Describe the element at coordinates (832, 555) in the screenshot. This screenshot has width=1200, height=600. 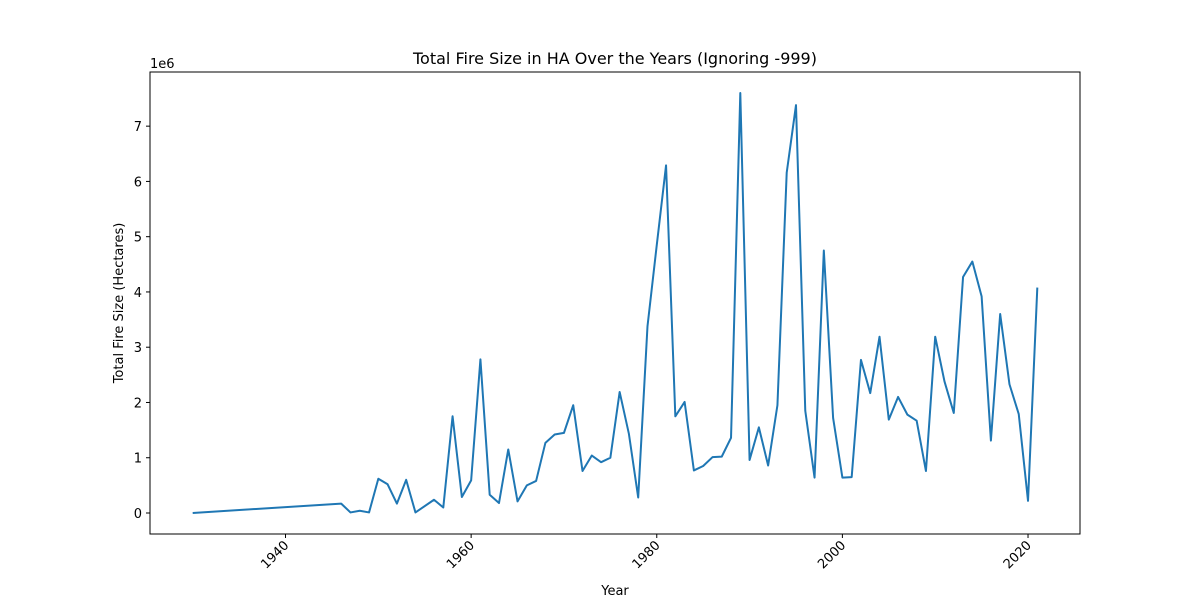
I see `x-tick-label: 2000` at that location.